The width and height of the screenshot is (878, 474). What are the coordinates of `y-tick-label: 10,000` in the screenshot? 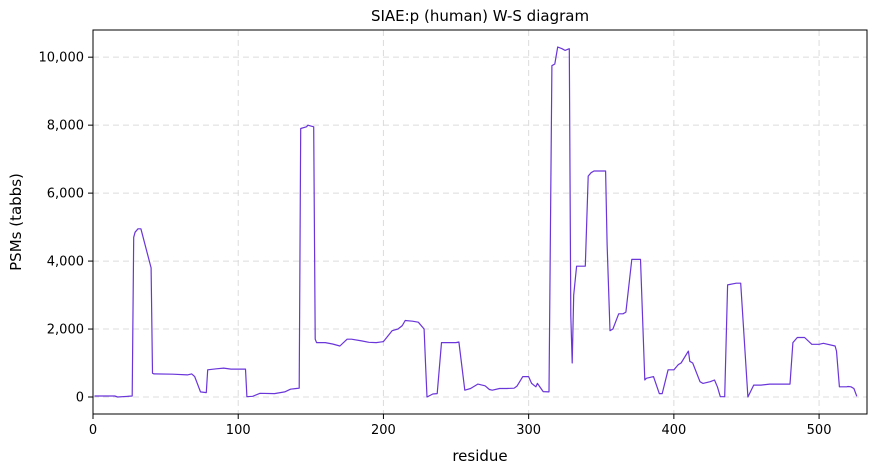 It's located at (62, 58).